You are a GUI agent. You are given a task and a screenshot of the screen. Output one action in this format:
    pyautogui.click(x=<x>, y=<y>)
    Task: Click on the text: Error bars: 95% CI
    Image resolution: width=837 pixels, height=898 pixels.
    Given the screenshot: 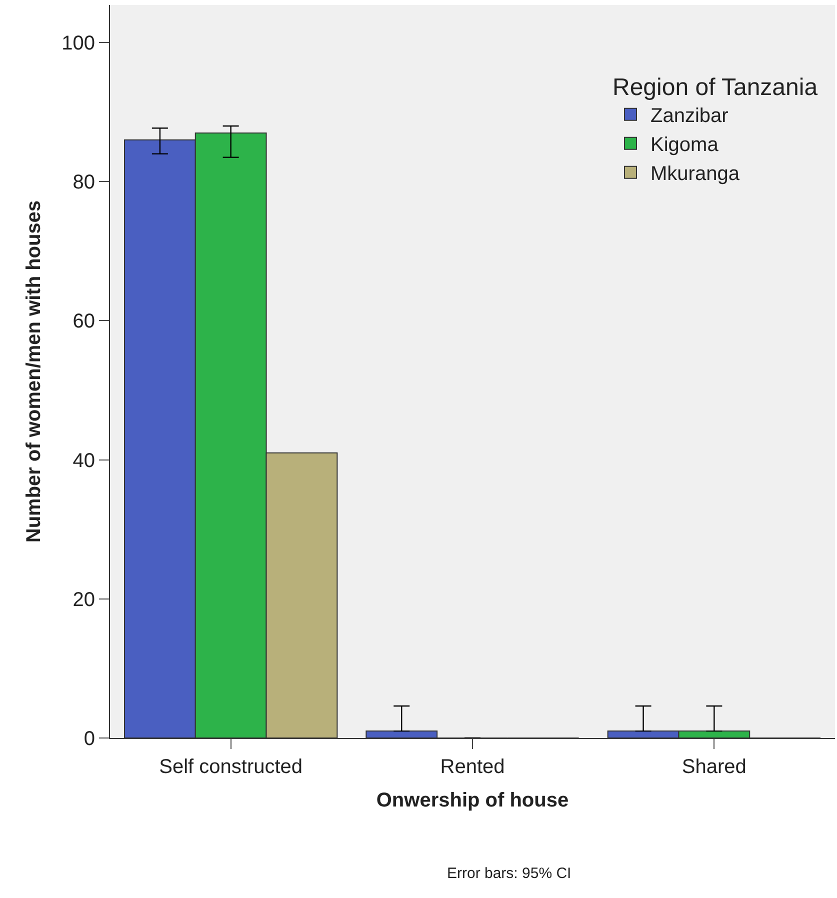 What is the action you would take?
    pyautogui.click(x=509, y=873)
    